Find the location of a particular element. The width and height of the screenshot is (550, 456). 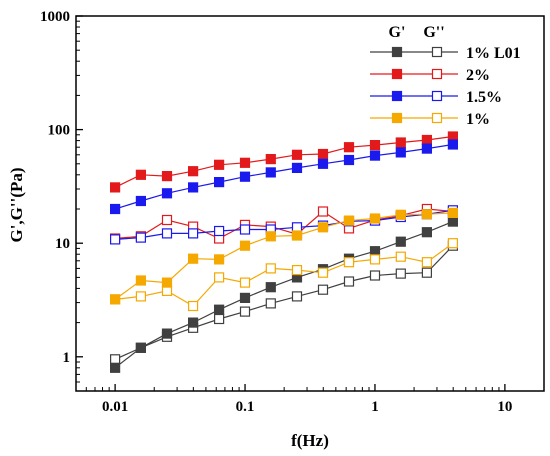

legend-label: 1% is located at coordinates (478, 119).